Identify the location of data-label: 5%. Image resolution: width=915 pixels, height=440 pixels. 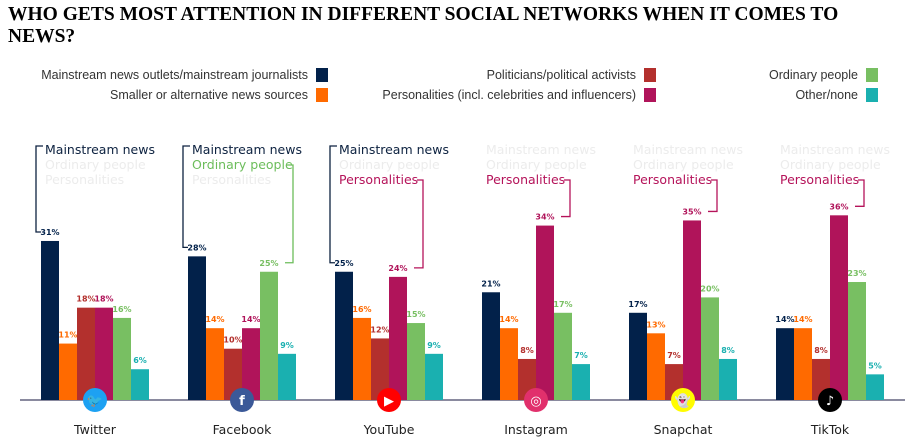
(875, 365).